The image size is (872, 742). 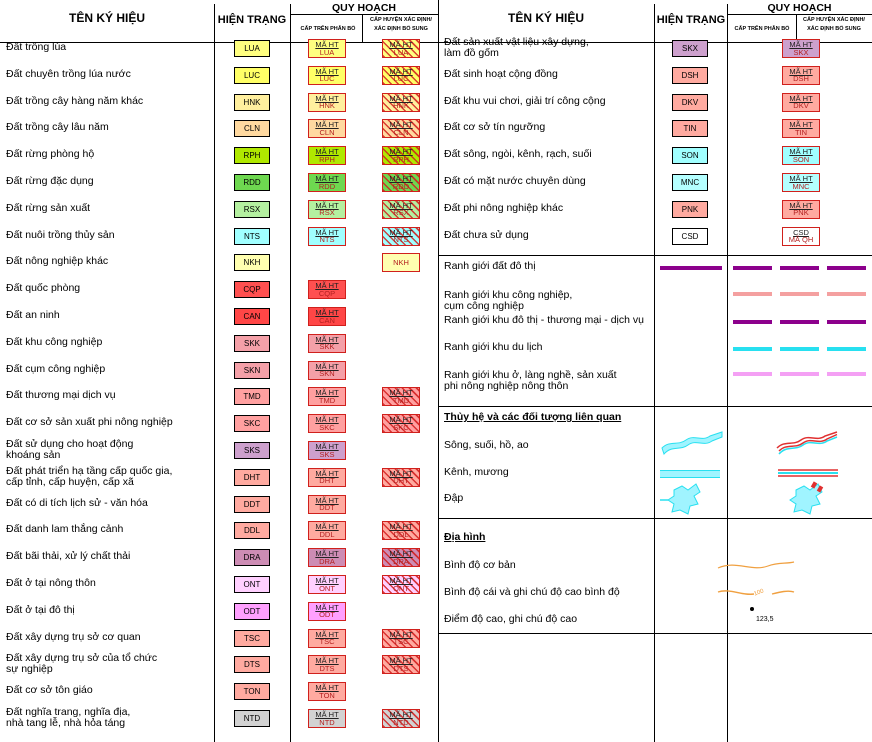 I want to click on upper-plan-swatch: MÃ HT TMD, so click(x=327, y=397).